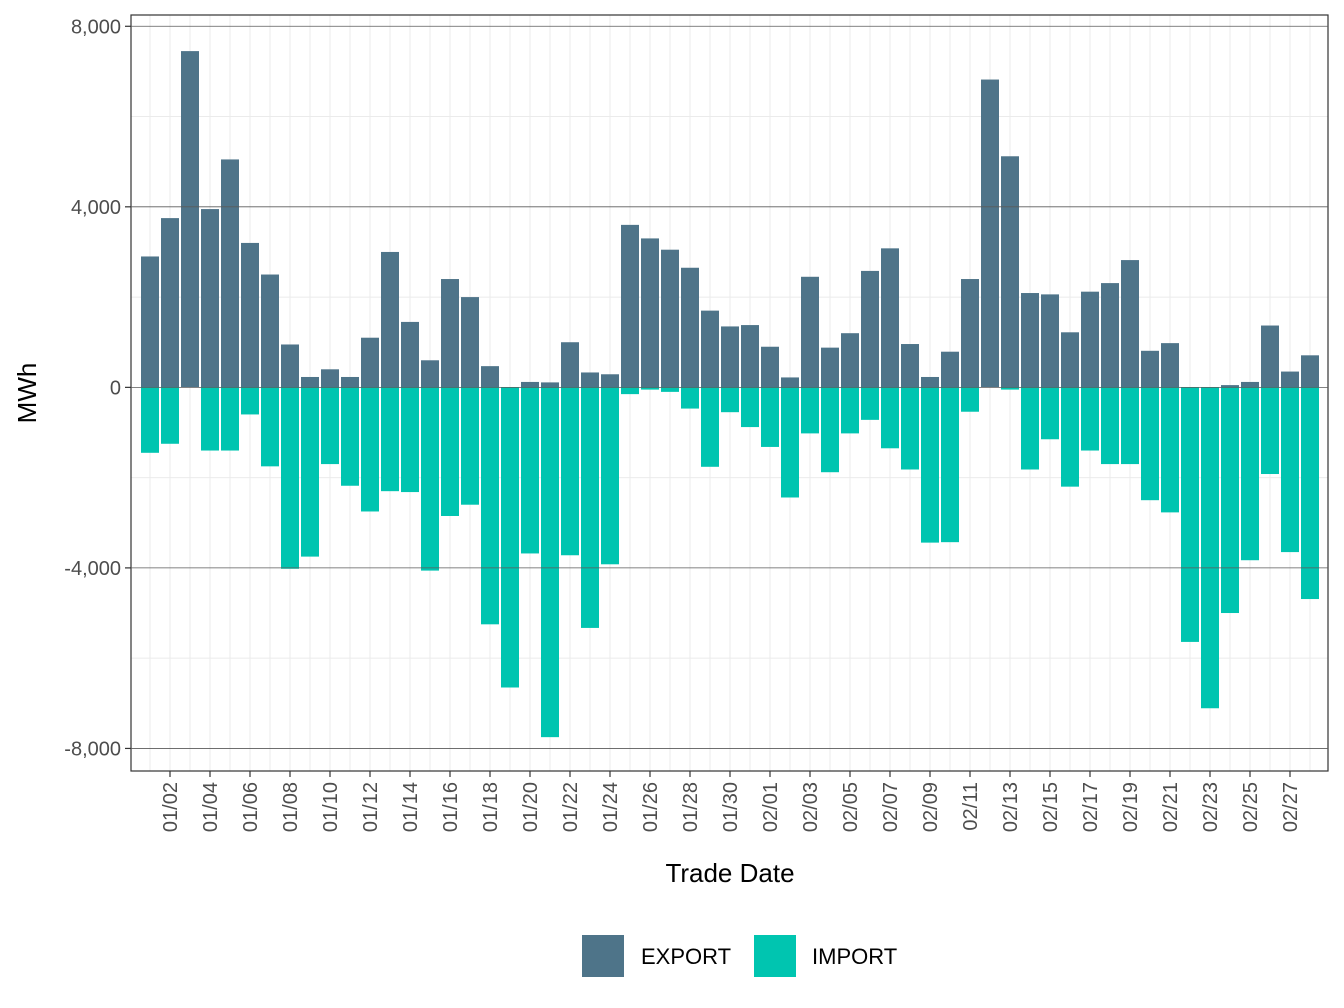 Image resolution: width=1344 pixels, height=1008 pixels. I want to click on x-tick-label: 02/25, so click(1251, 807).